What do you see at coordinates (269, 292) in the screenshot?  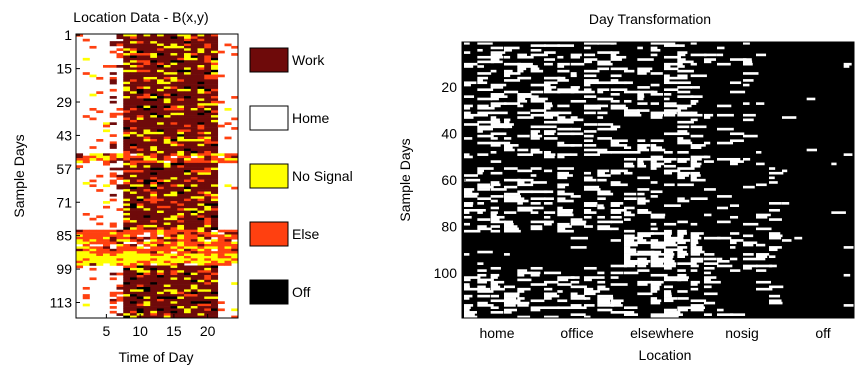 I see `legend-swatch` at bounding box center [269, 292].